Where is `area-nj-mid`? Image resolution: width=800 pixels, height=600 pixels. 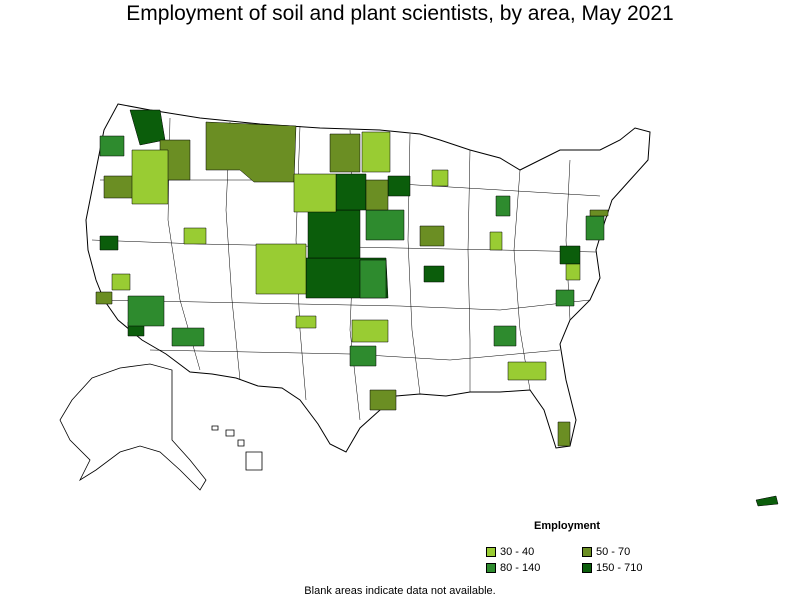 area-nj-mid is located at coordinates (595, 228).